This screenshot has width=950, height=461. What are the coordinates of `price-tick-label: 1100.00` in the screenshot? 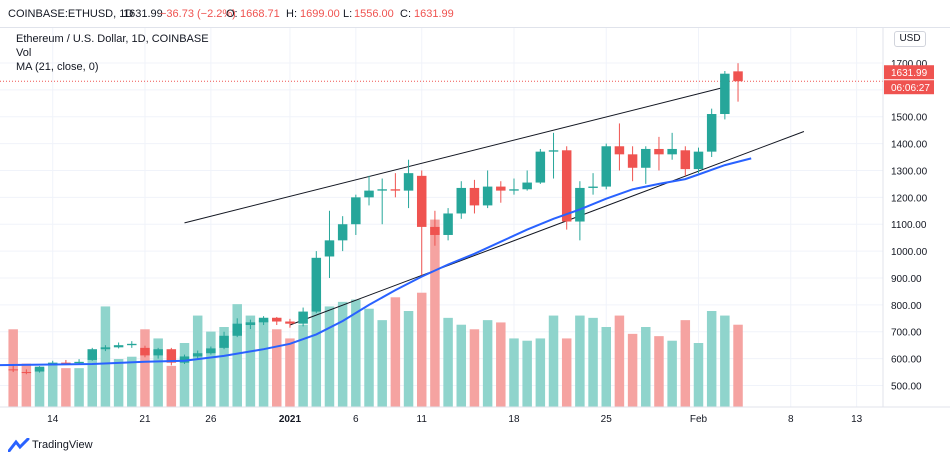 It's located at (909, 225).